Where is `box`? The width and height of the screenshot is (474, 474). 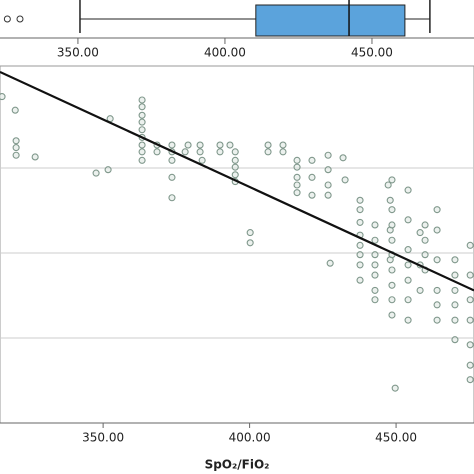 box is located at coordinates (330, 20).